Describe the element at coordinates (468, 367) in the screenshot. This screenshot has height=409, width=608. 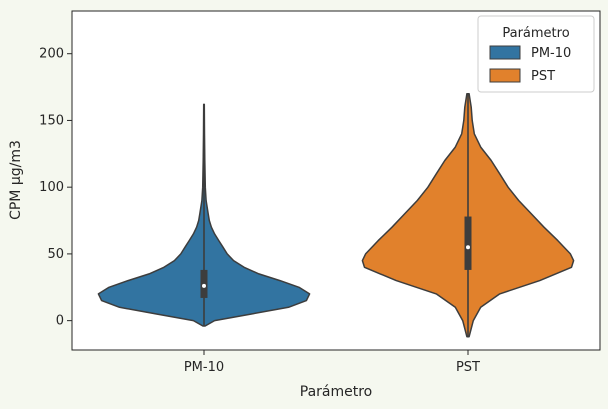
I see `x-tick-label: PST` at that location.